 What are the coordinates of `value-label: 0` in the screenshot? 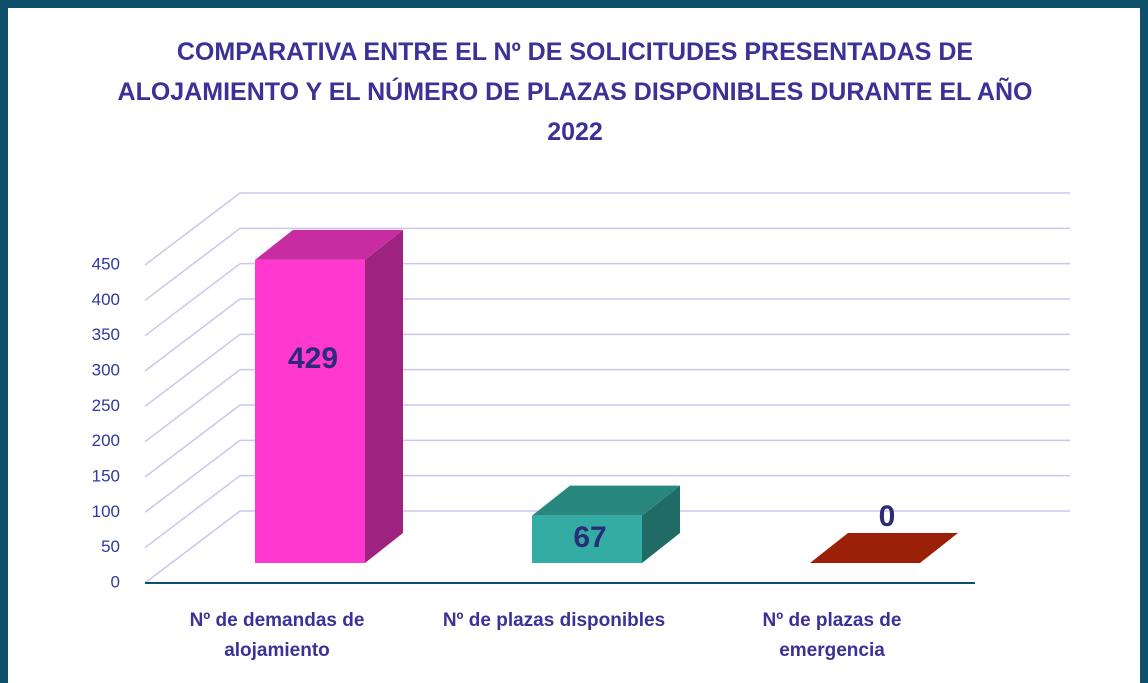 It's located at (887, 516).